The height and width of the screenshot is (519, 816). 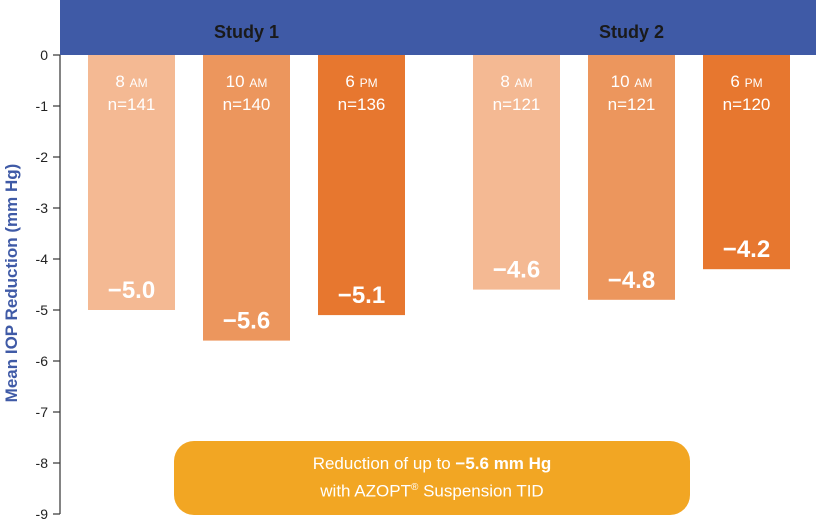 I want to click on bar-value-label: −4.6, so click(x=516, y=270).